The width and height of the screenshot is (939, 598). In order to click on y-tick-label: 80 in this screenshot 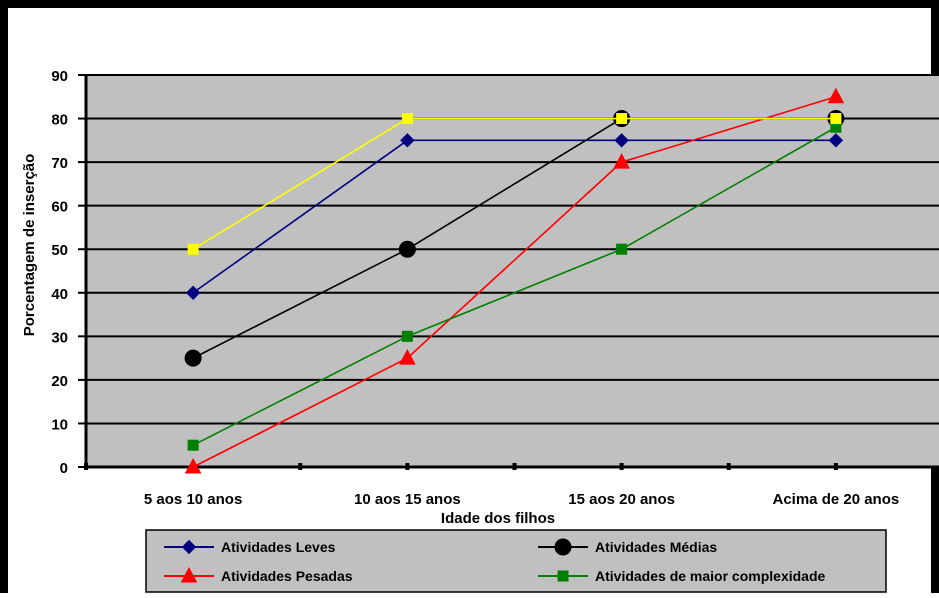, I will do `click(59, 120)`.